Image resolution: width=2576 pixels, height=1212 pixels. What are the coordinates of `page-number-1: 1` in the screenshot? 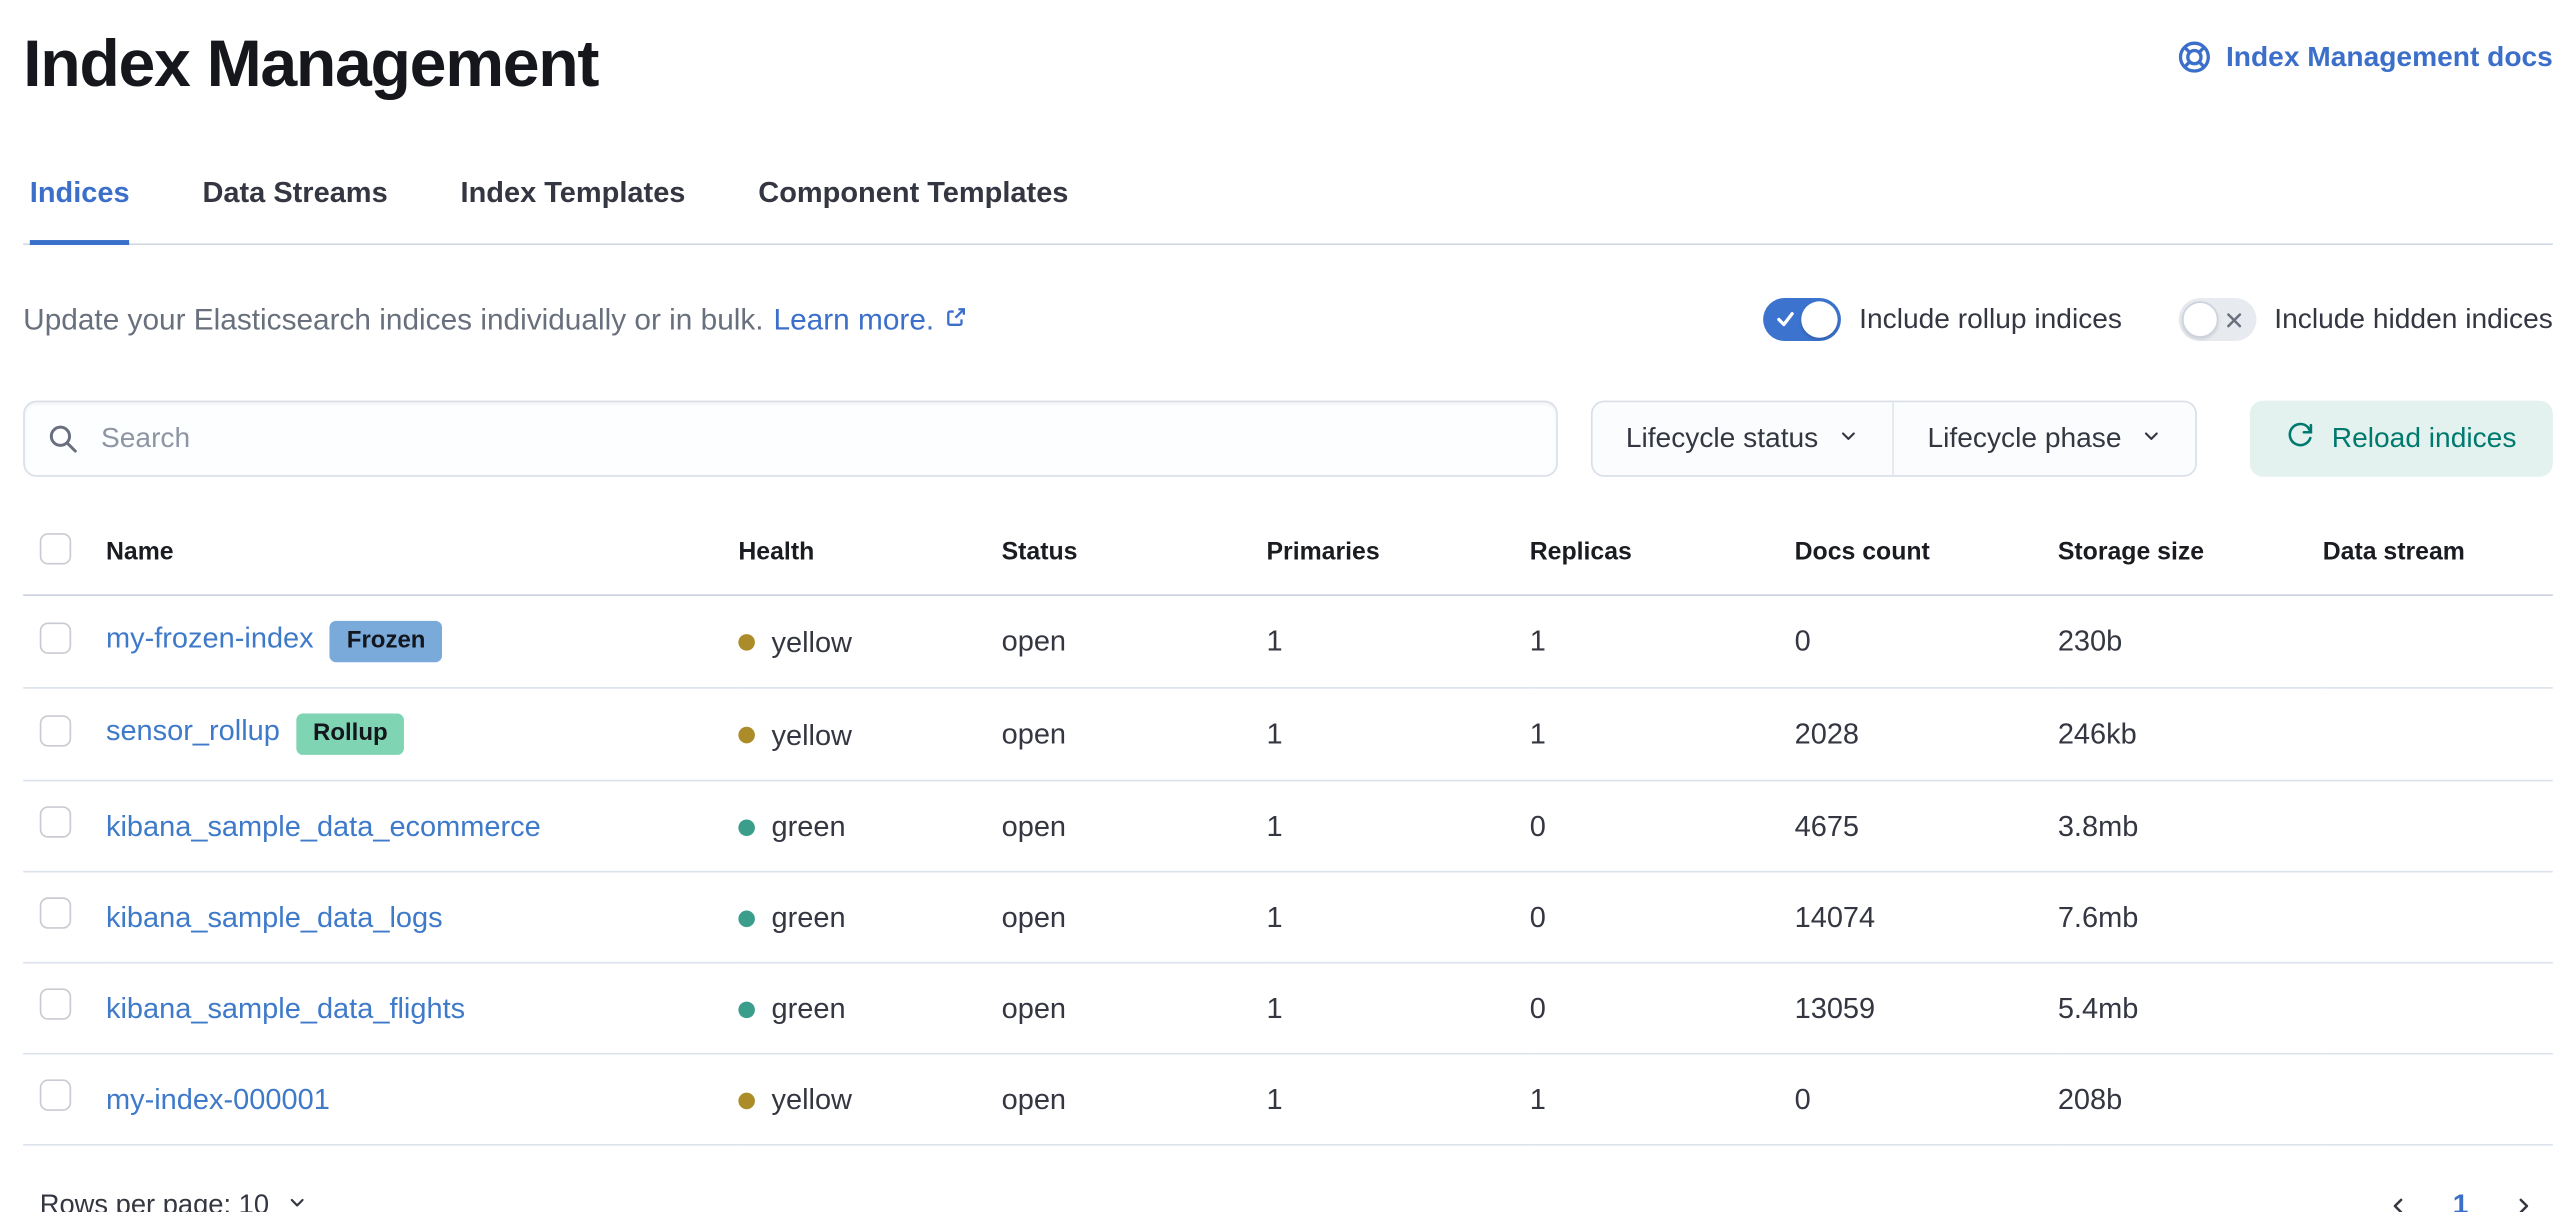 It's located at (2460, 1200).